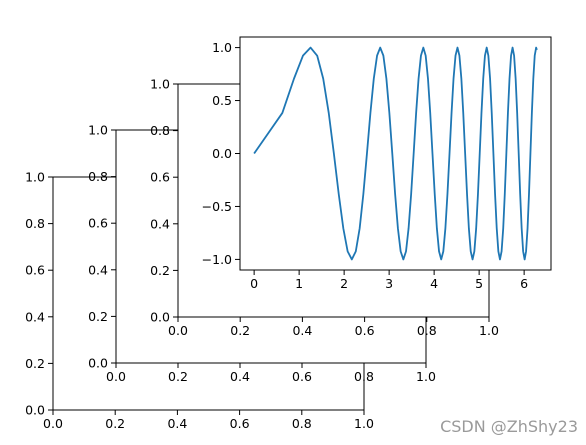 This screenshot has height=445, width=586. I want to click on y-tick-label: −1.0, so click(217, 259).